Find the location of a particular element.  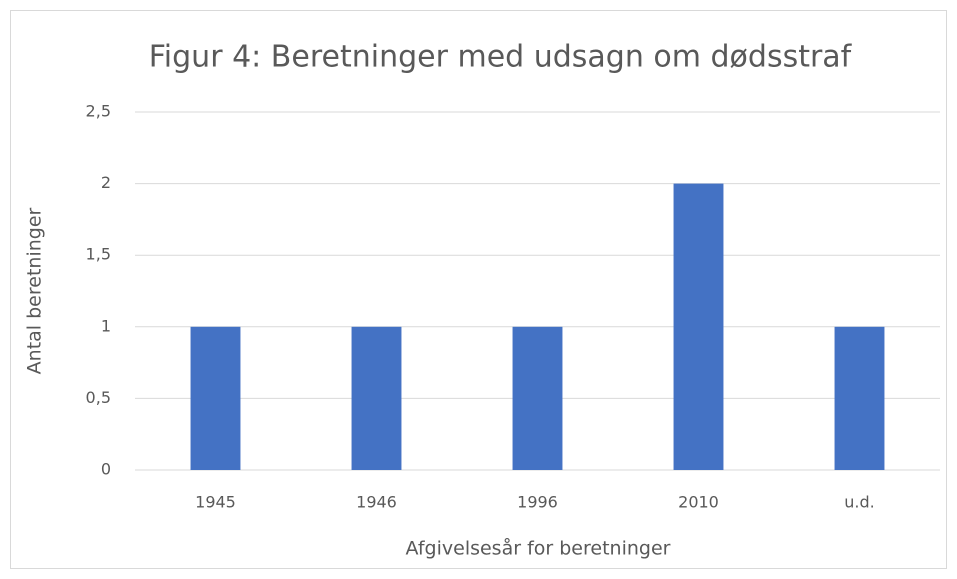

x-tick-label: 1996 is located at coordinates (537, 502).